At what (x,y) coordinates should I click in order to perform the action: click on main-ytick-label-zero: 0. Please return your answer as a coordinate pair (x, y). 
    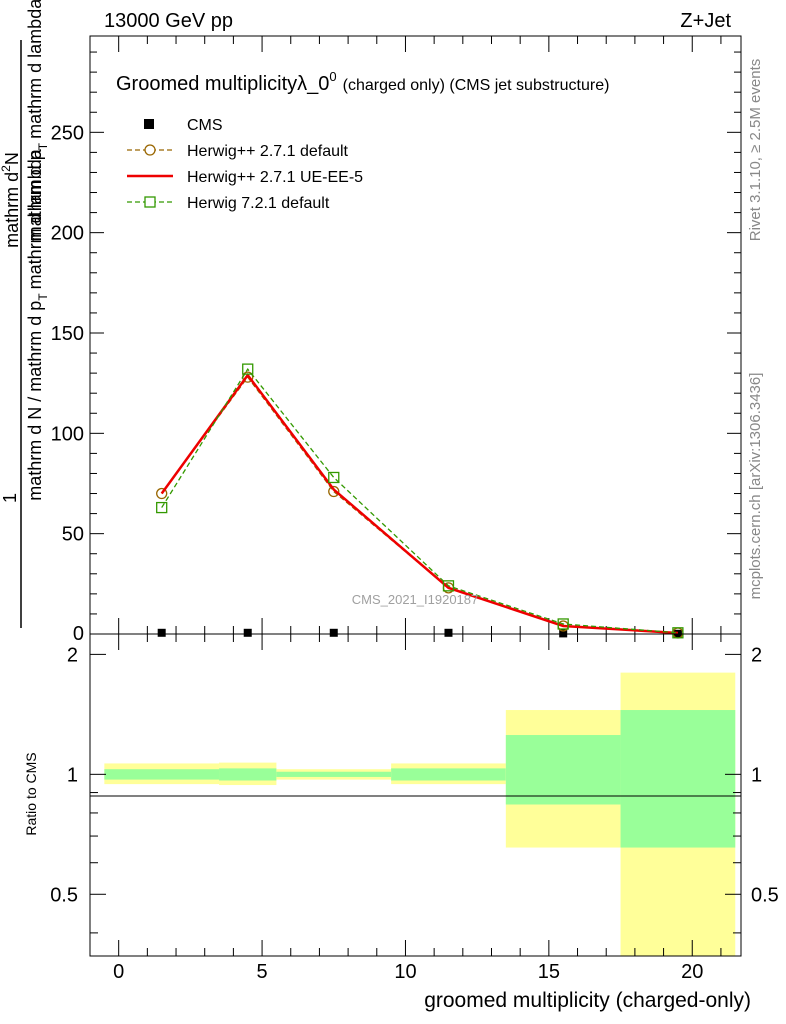
    Looking at the image, I should click on (78, 634).